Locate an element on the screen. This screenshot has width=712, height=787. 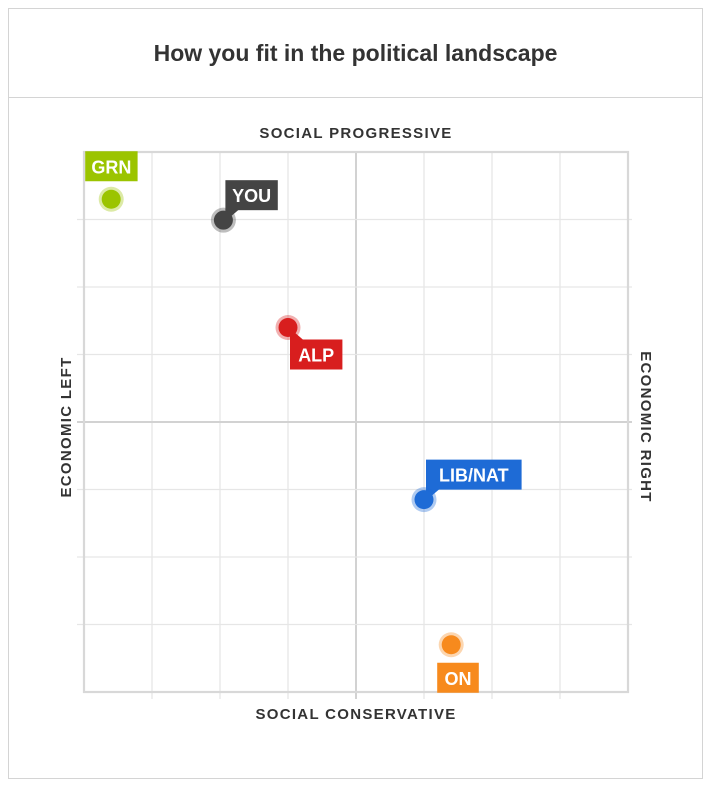
point-on: ON is located at coordinates (458, 662).